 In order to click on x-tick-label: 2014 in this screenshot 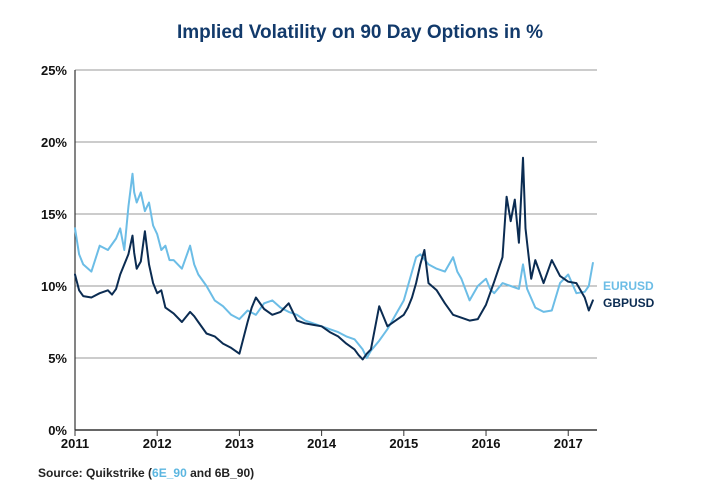, I will do `click(322, 443)`.